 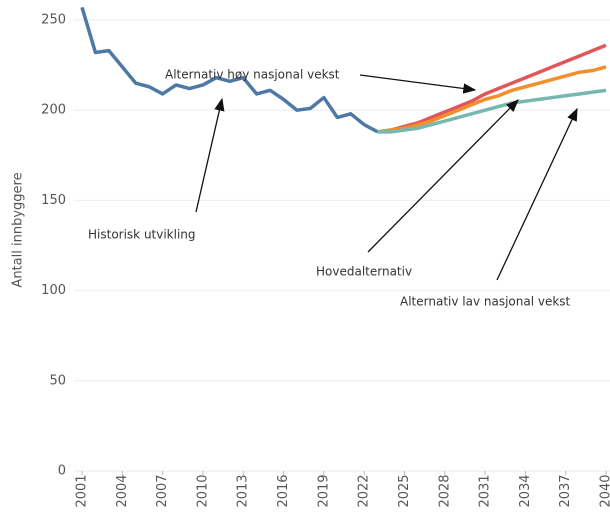 What do you see at coordinates (162, 490) in the screenshot?
I see `x-tick-label: 2007` at bounding box center [162, 490].